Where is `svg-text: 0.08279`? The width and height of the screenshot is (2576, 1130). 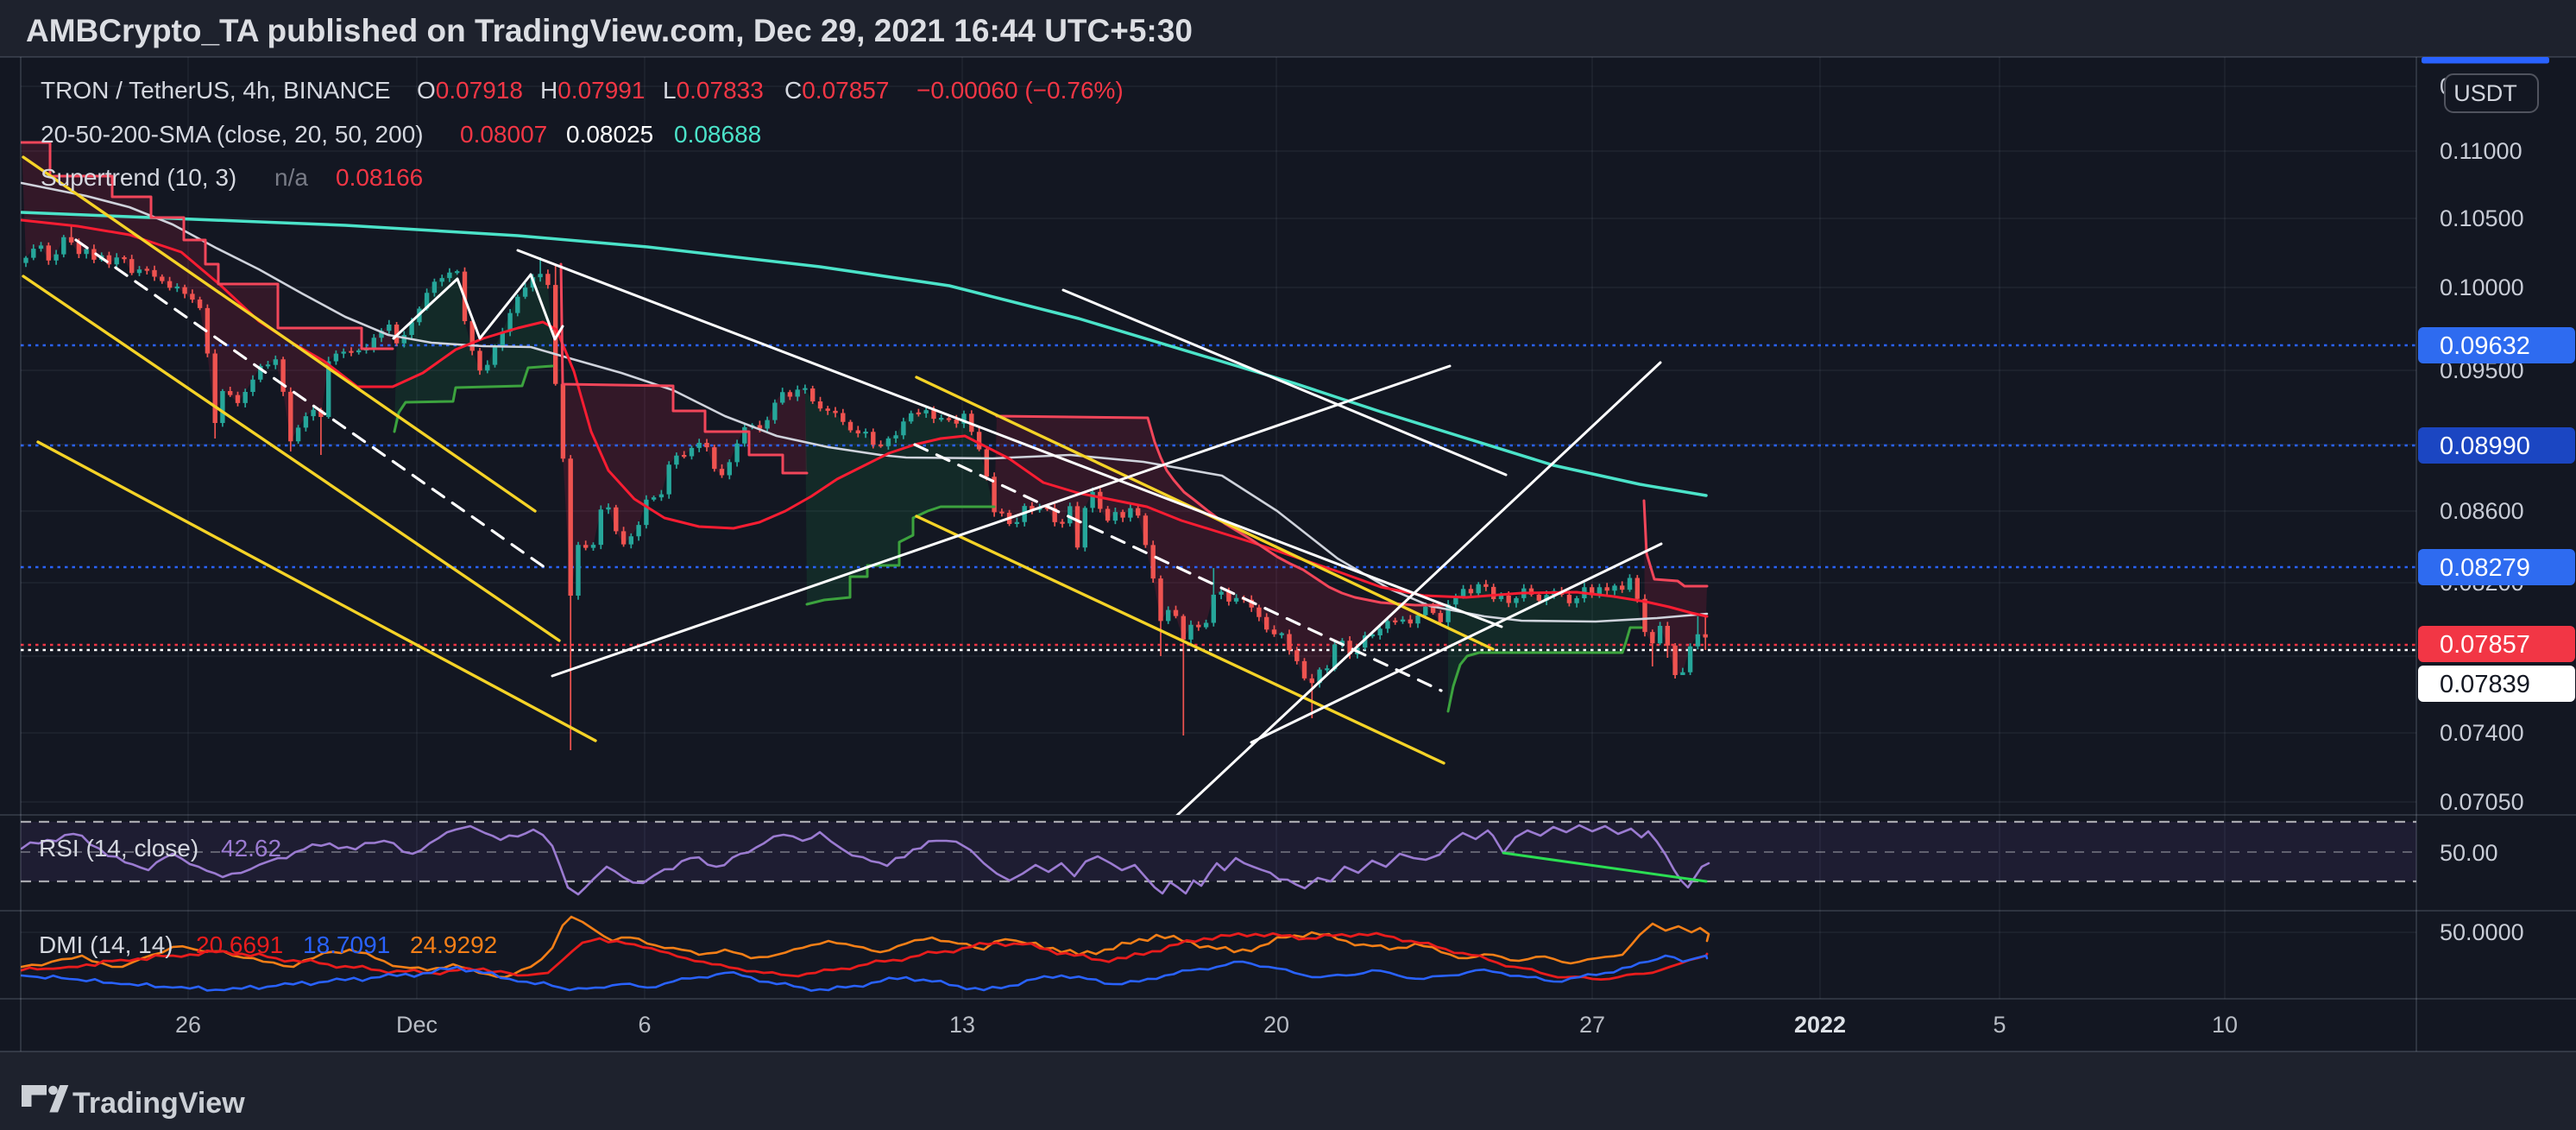 svg-text: 0.08279 is located at coordinates (2485, 568).